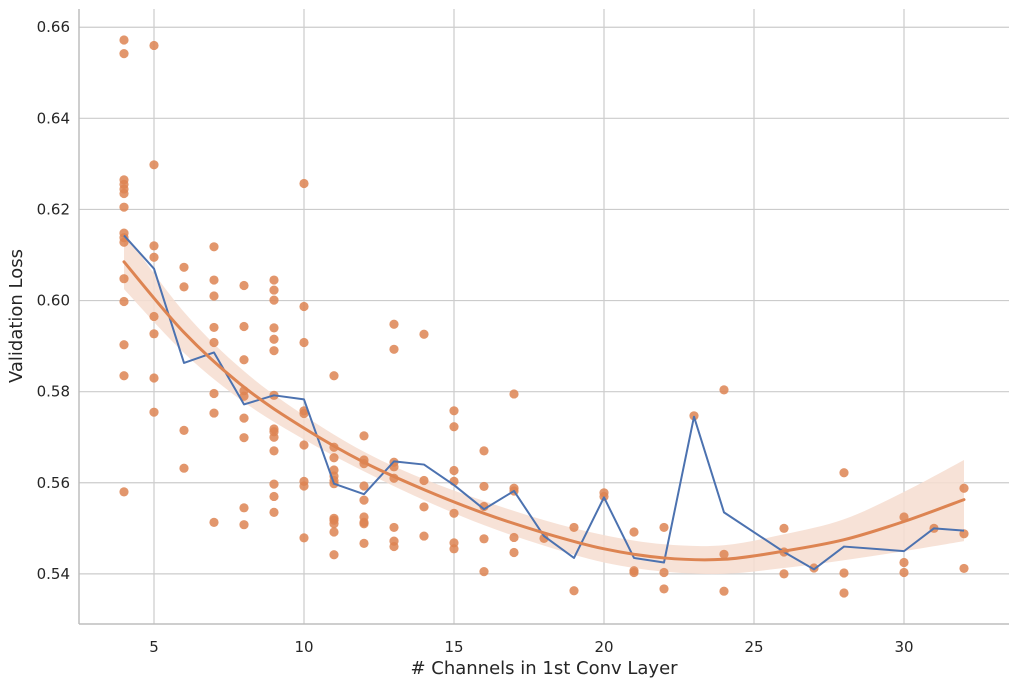  I want to click on x-tick-label: 10, so click(303, 647).